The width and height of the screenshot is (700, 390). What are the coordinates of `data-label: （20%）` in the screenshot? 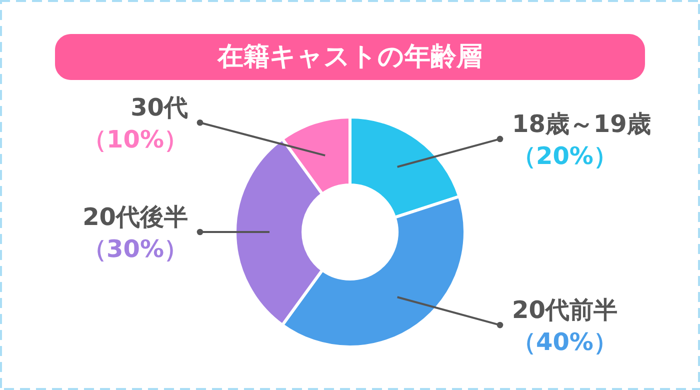 It's located at (565, 156).